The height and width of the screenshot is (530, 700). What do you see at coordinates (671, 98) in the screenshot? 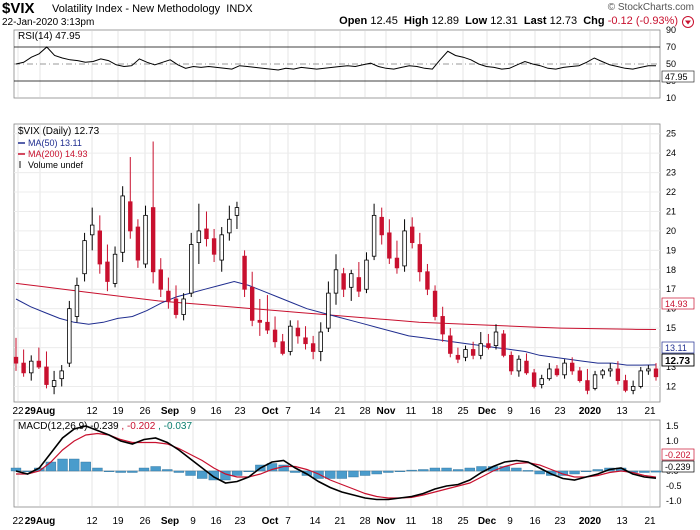
I see `rsi-y-tick: 10` at bounding box center [671, 98].